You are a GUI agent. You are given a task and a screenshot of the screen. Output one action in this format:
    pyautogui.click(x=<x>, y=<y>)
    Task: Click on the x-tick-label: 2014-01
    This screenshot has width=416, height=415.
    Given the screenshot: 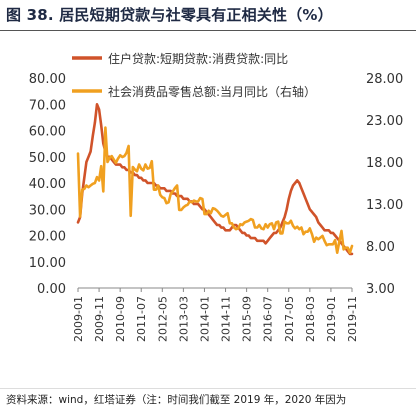 What is the action you would take?
    pyautogui.click(x=204, y=319)
    